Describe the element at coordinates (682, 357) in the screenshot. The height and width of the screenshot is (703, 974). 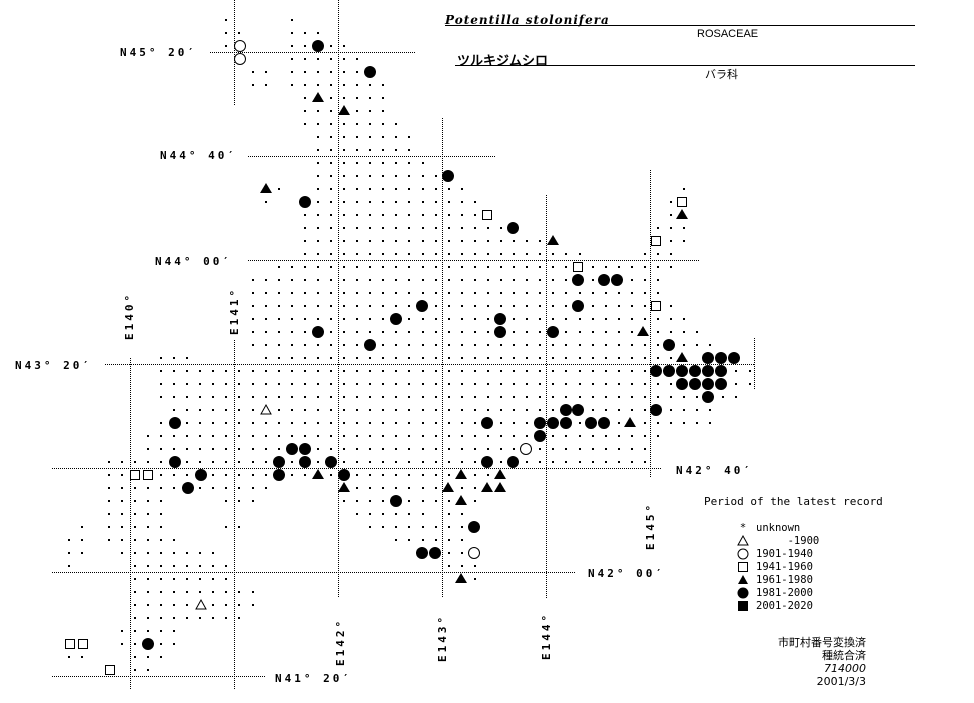
I see `filled-triangle-marker` at that location.